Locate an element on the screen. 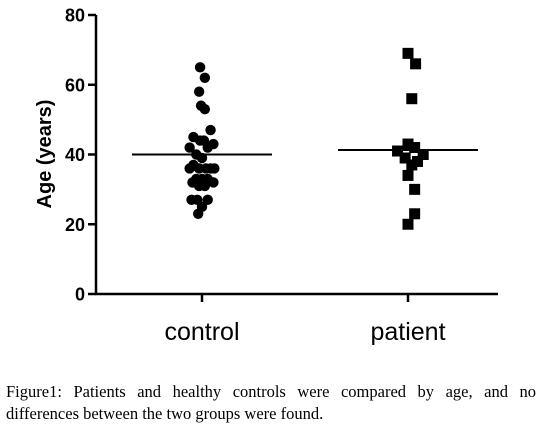 The image size is (541, 430). y-tick-label: 60 is located at coordinates (75, 85).